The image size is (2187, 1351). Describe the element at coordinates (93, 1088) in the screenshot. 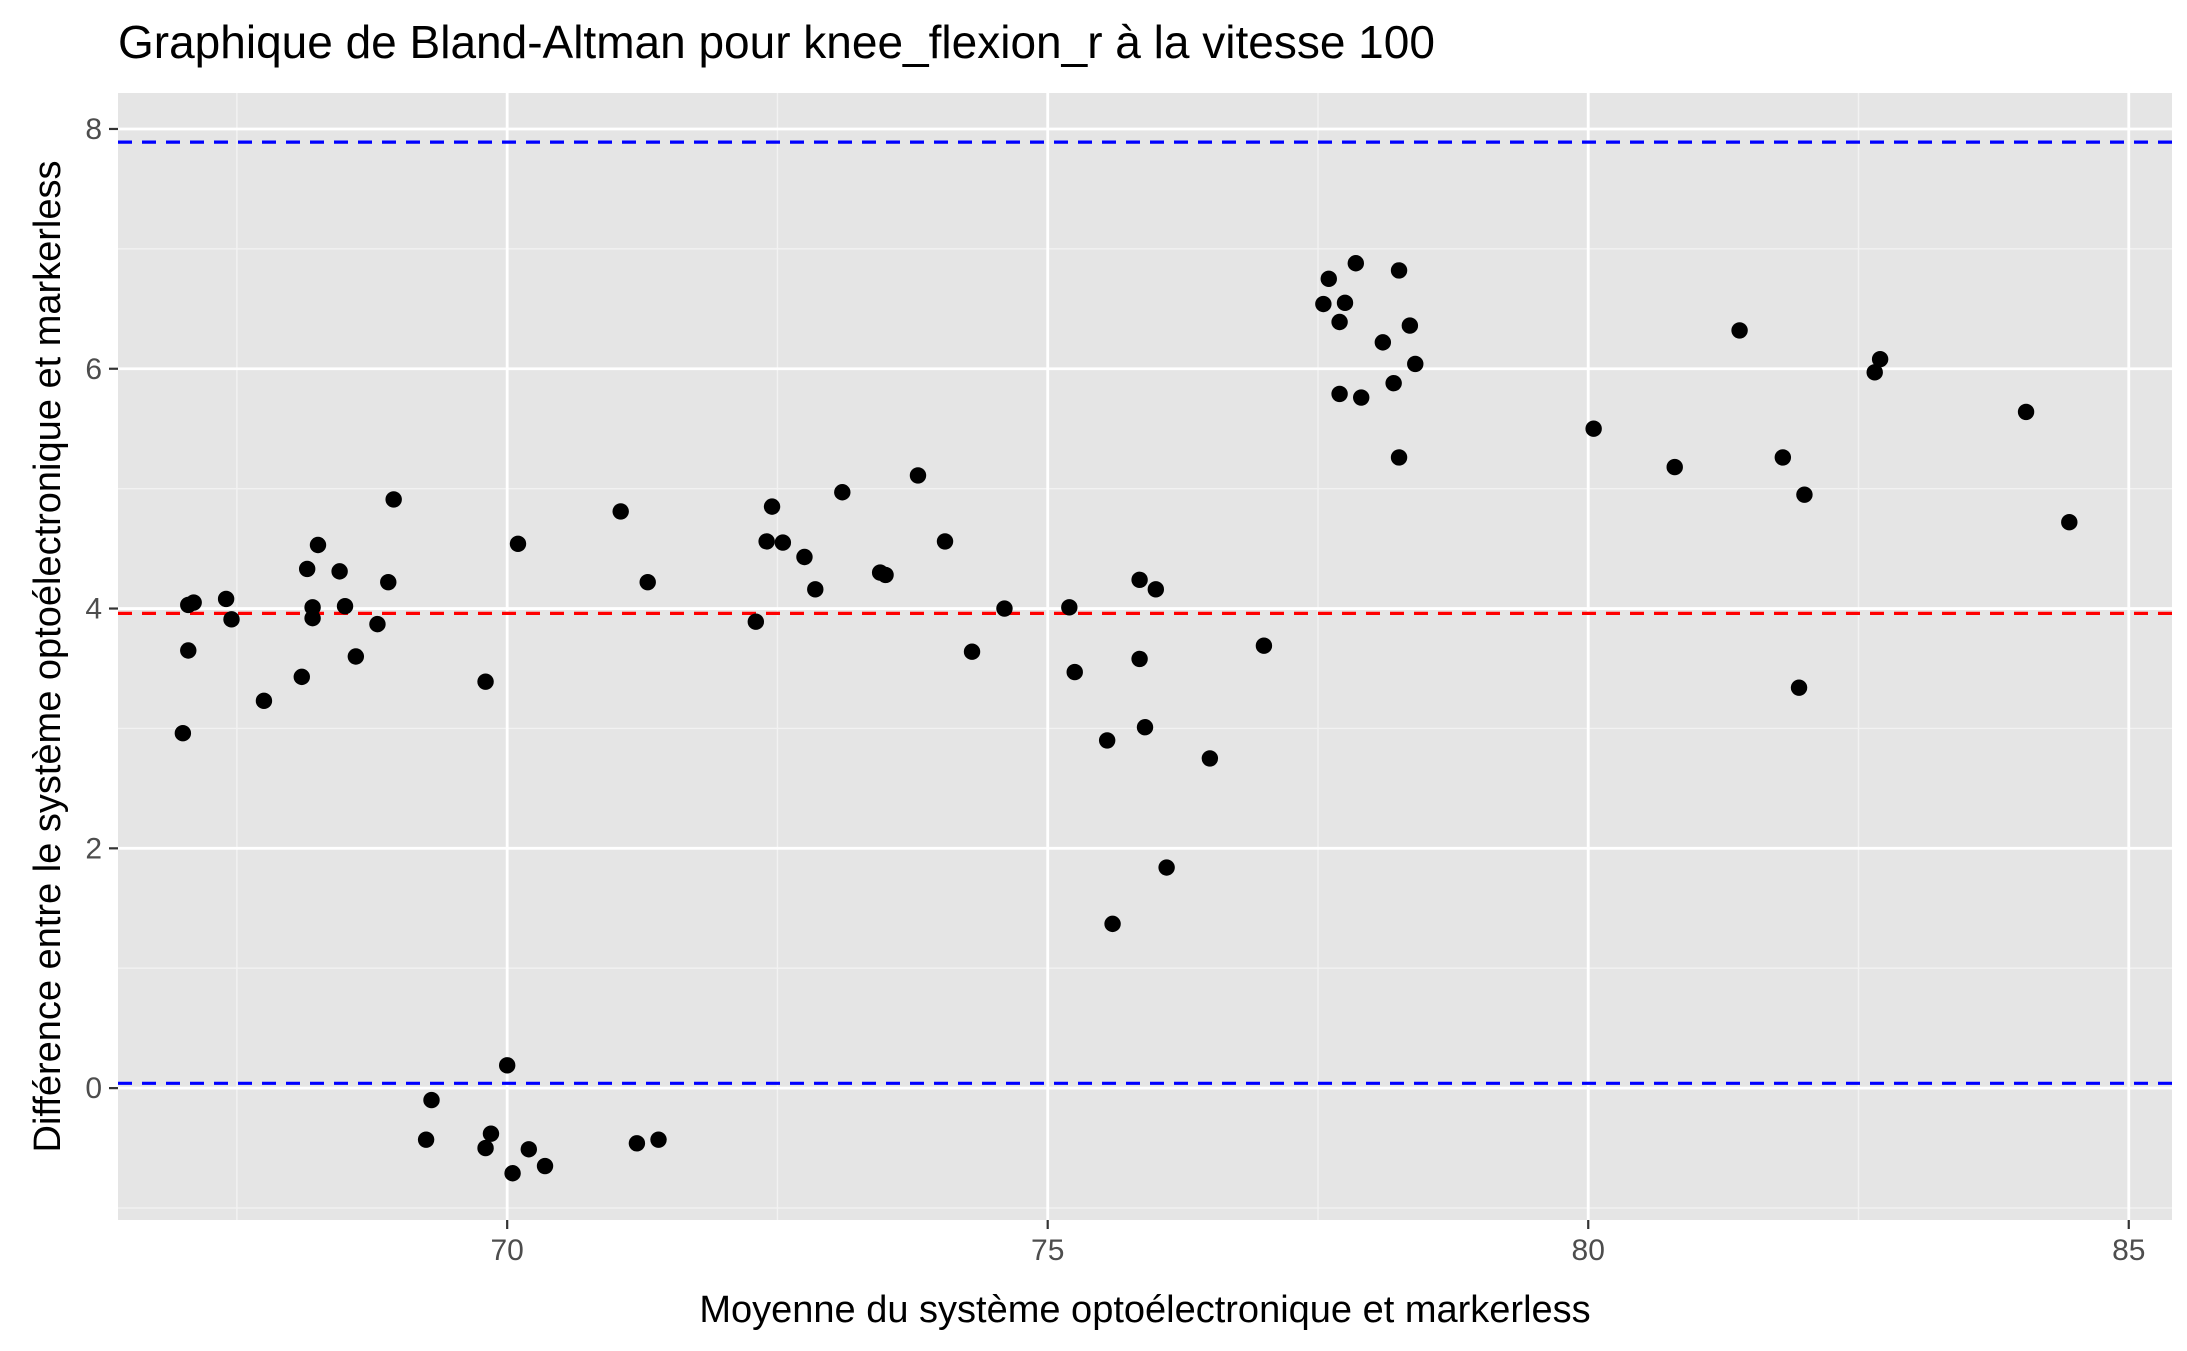

I see `y-tick-label: 0` at that location.